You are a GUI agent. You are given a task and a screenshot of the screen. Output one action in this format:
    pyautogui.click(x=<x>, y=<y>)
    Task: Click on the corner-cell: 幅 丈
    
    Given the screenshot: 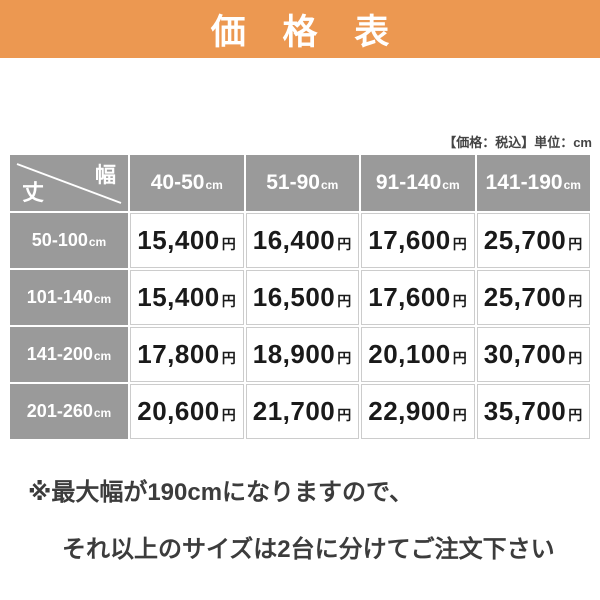 What is the action you would take?
    pyautogui.click(x=69, y=183)
    